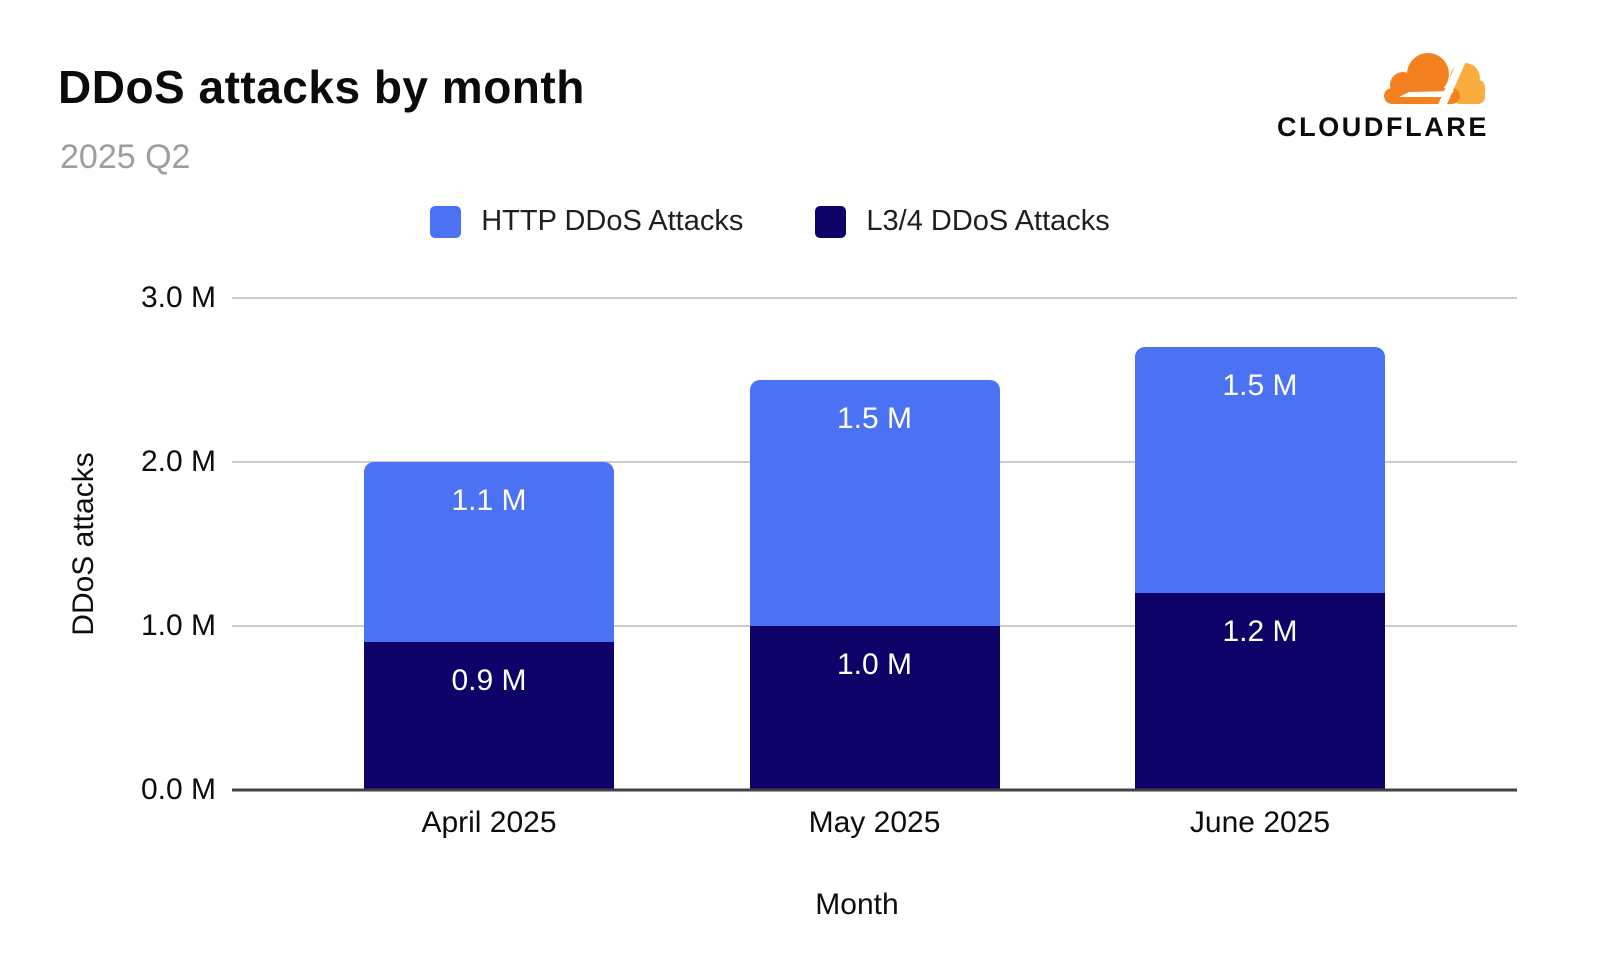 This screenshot has width=1602, height=956. I want to click on legend-item-http-ddos-attacks: HTTP DDoS Attacks, so click(586, 221).